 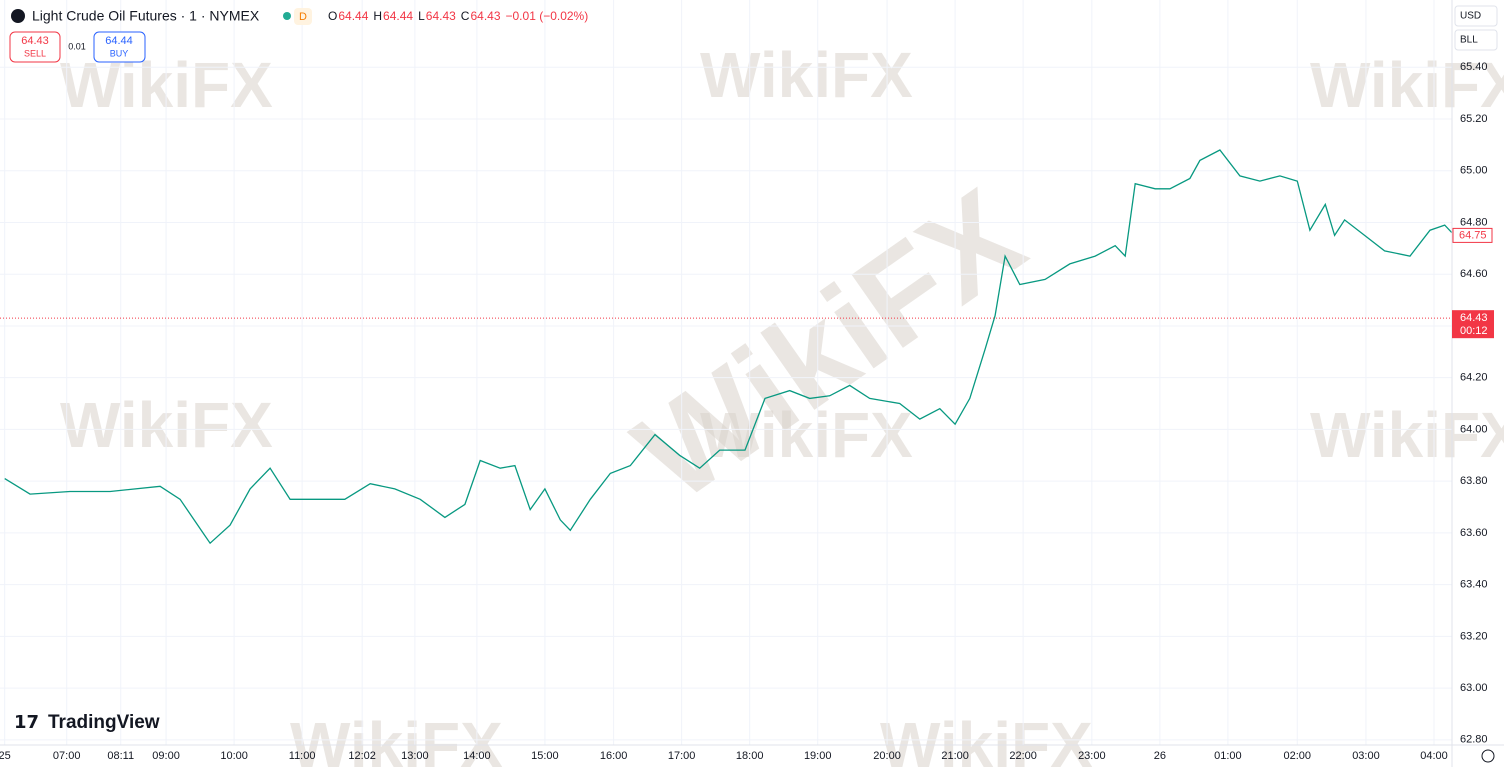 I want to click on y-tick-label: 63.60, so click(x=1474, y=533).